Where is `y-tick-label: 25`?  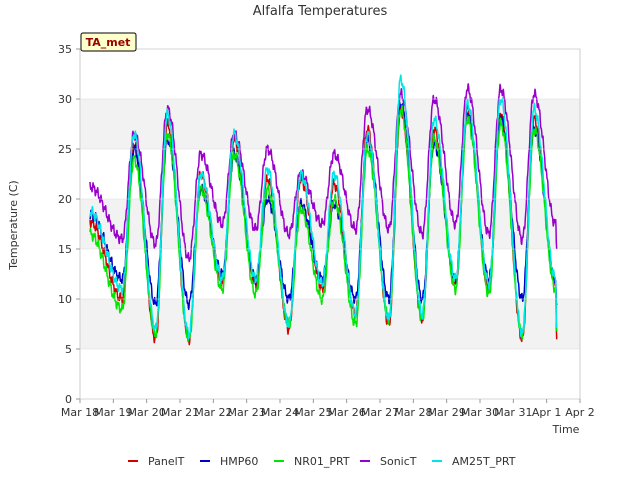 y-tick-label: 25 is located at coordinates (65, 149).